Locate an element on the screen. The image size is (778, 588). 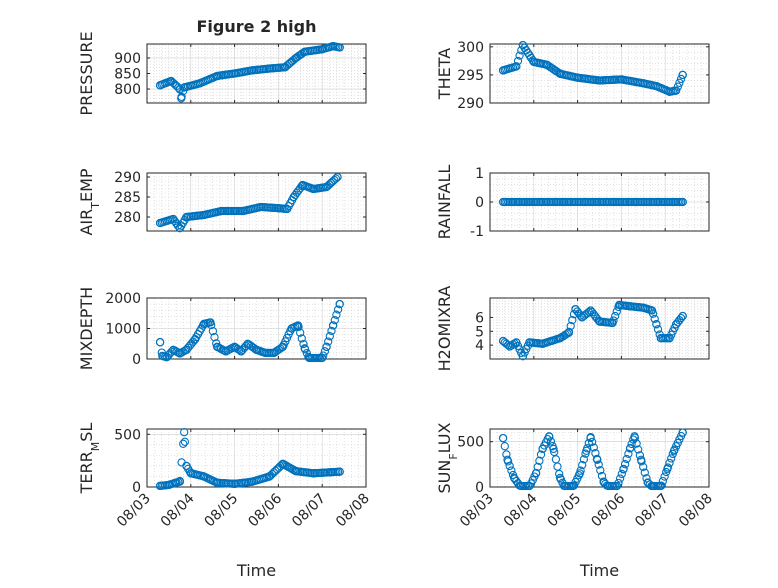
panel-air-temp: 280 285 290 AIRTEMP is located at coordinates (222, 202).